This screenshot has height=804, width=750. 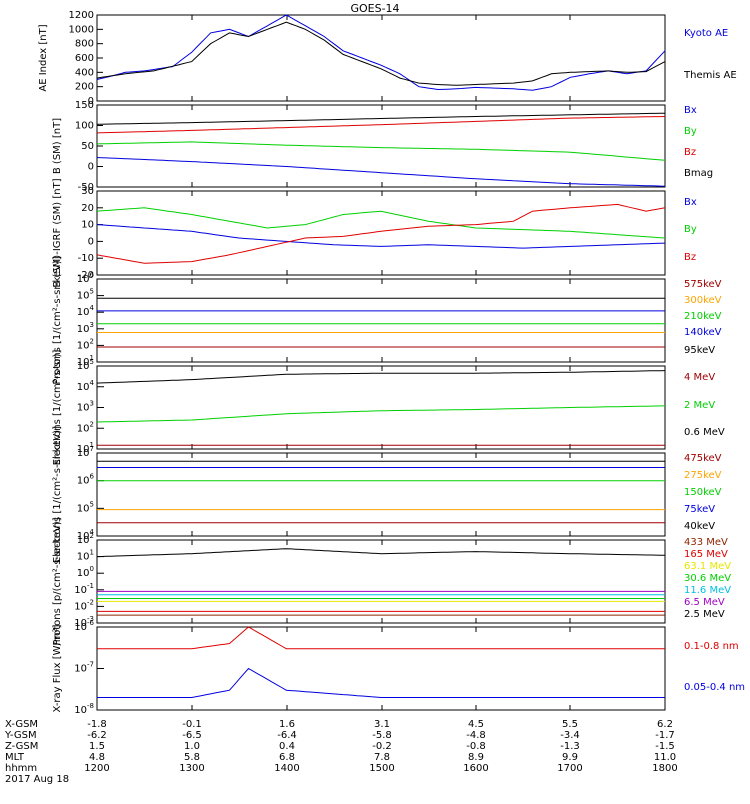 I want to click on x-table-cell: 1300, so click(x=191, y=768).